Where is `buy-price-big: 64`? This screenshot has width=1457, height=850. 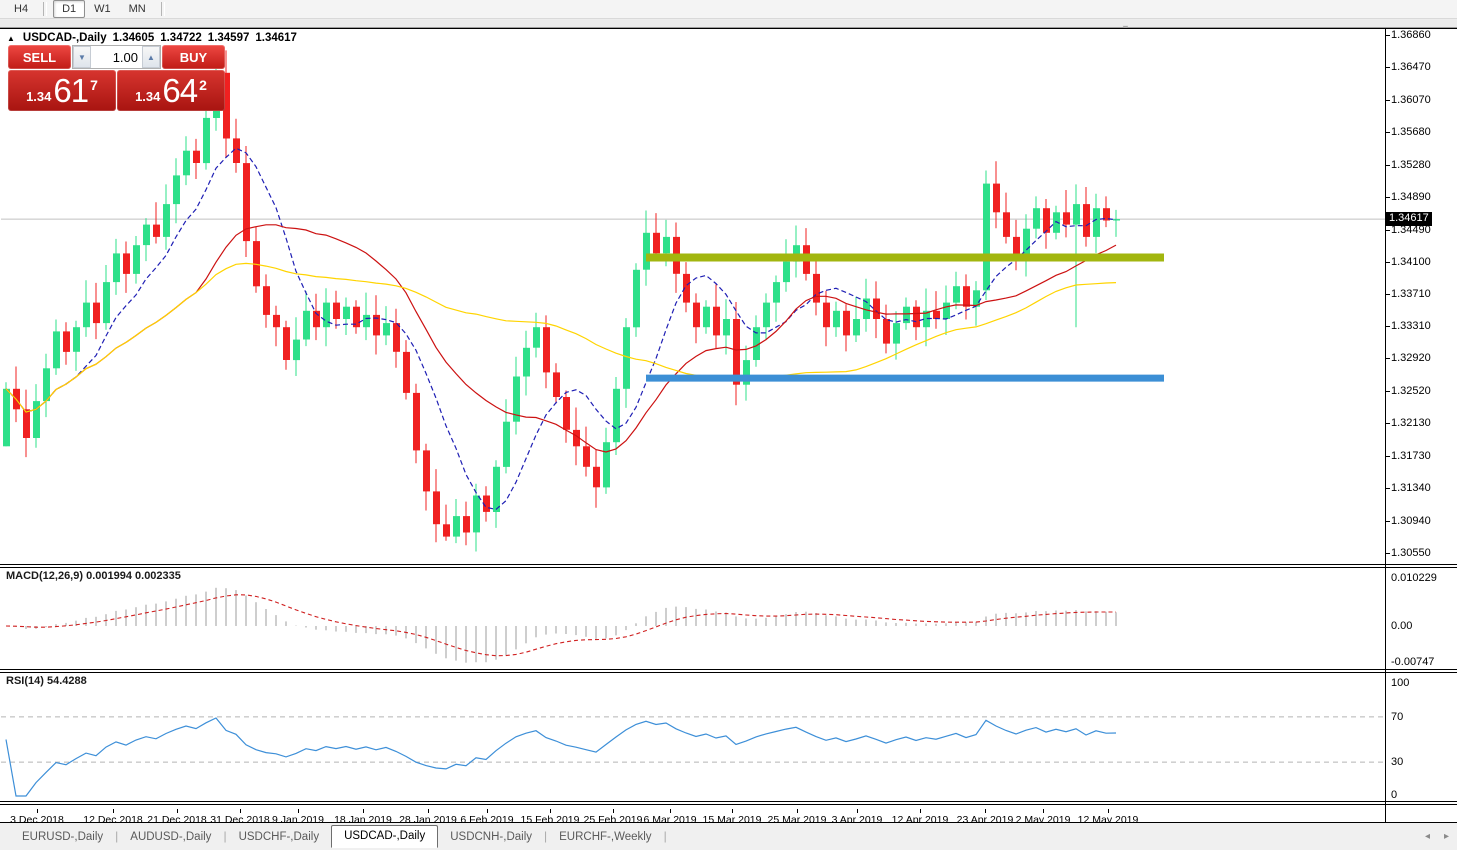 buy-price-big: 64 is located at coordinates (180, 90).